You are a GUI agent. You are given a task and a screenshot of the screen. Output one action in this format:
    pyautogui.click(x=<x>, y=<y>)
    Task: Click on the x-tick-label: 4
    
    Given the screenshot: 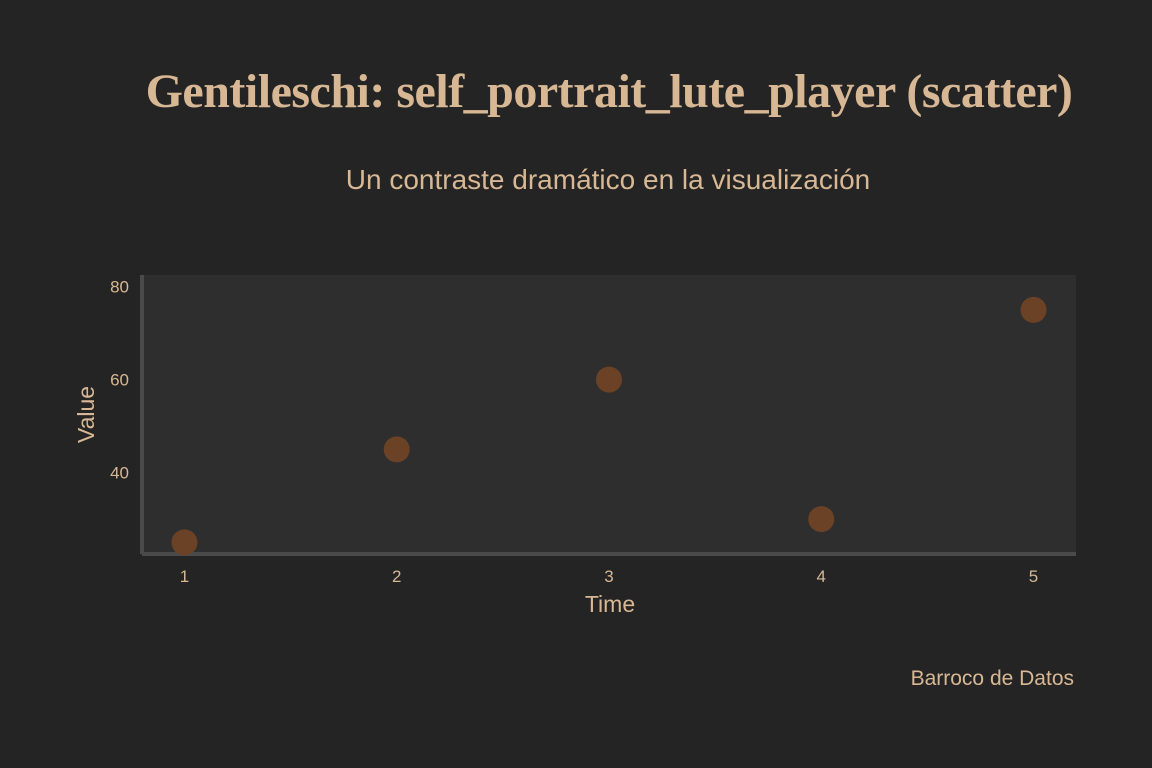 What is the action you would take?
    pyautogui.click(x=821, y=576)
    